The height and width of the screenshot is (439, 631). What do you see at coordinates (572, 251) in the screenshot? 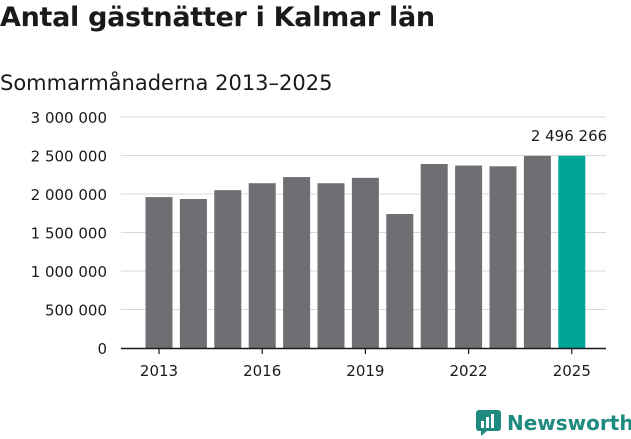
I see `bar-2025` at bounding box center [572, 251].